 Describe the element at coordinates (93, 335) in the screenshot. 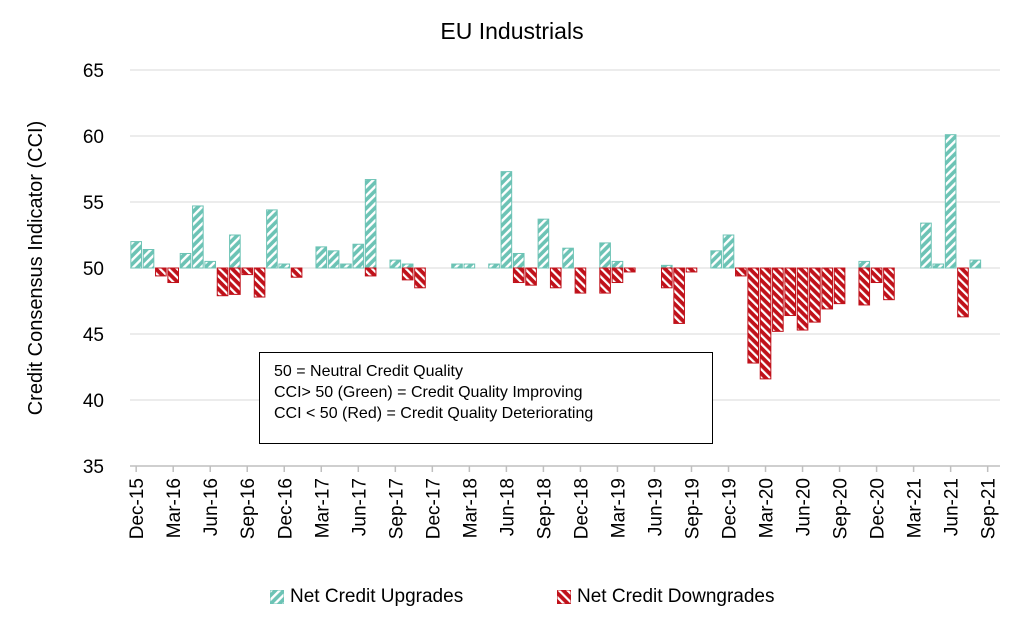

I see `y-tick-label: 45` at that location.